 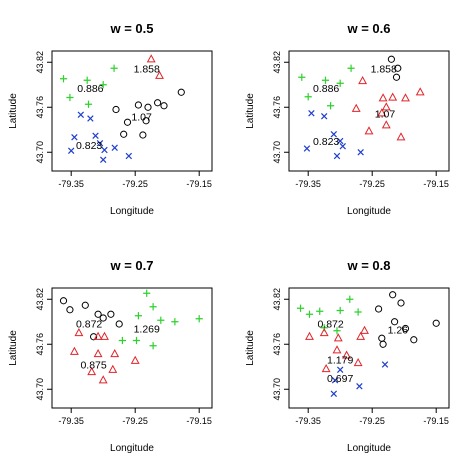 I want to click on cluster-label: 0.875, so click(x=93, y=366).